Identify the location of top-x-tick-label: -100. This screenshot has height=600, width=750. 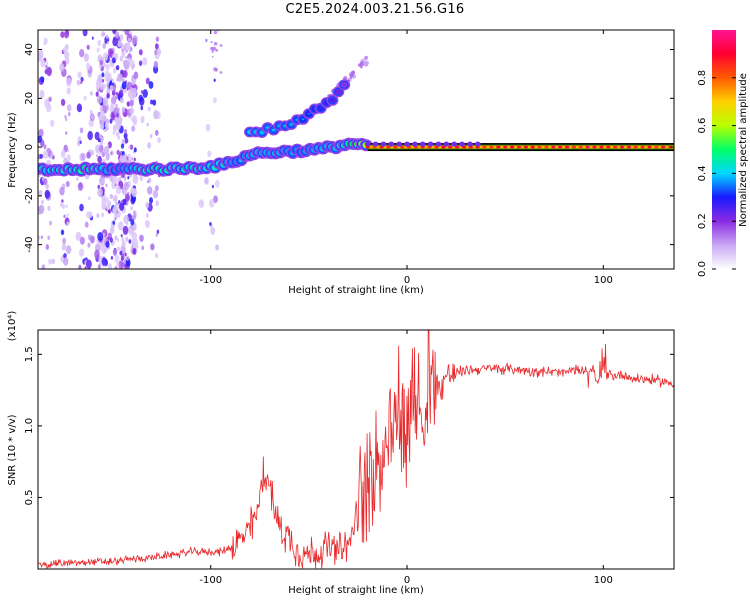
(210, 280).